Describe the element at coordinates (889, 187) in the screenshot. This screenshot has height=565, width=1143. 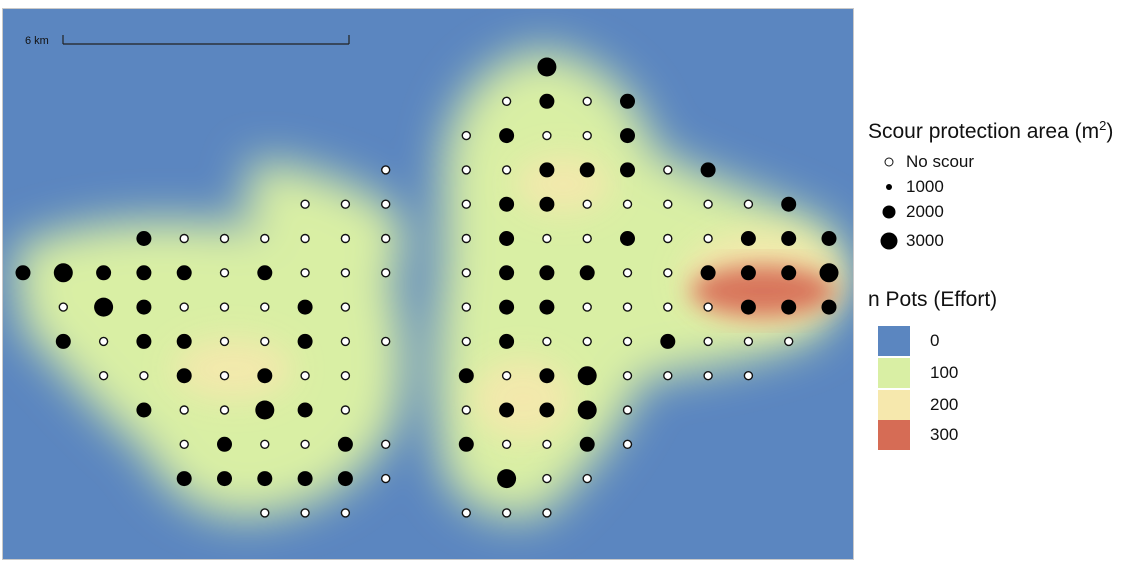
I see `small-dot-icon` at that location.